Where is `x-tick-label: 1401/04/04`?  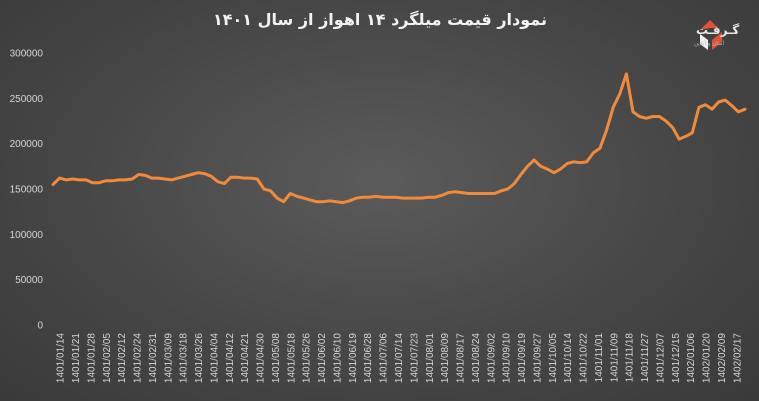
x-tick-label: 1401/04/04 is located at coordinates (214, 358).